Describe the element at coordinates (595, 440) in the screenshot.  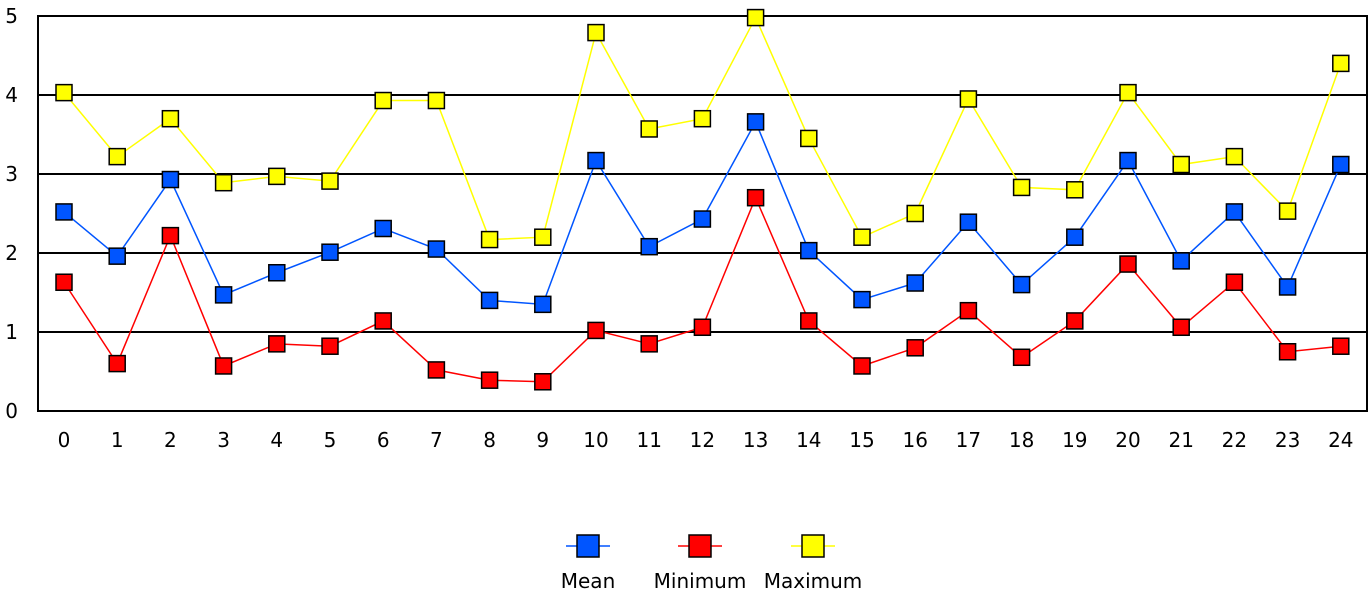
I see `x-tick-label: 10` at that location.